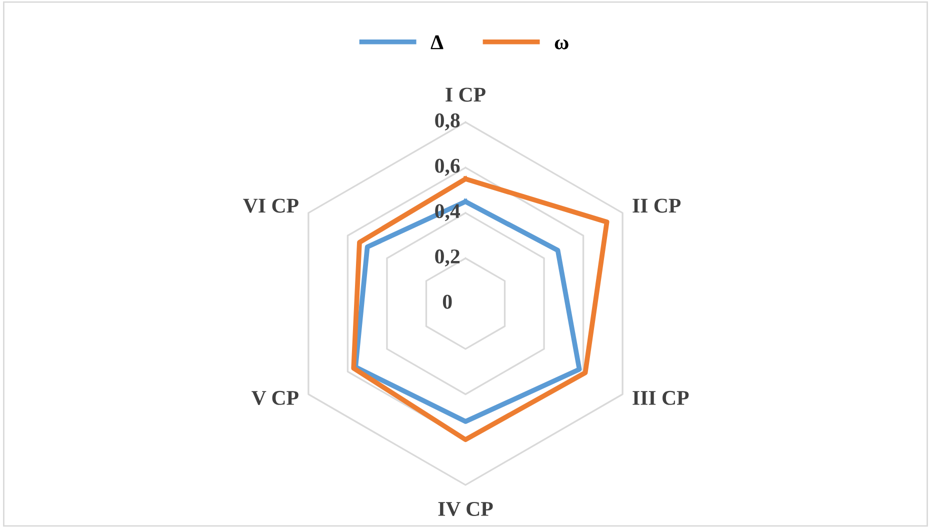  I want to click on spoke-label: IV CP, so click(465, 509).